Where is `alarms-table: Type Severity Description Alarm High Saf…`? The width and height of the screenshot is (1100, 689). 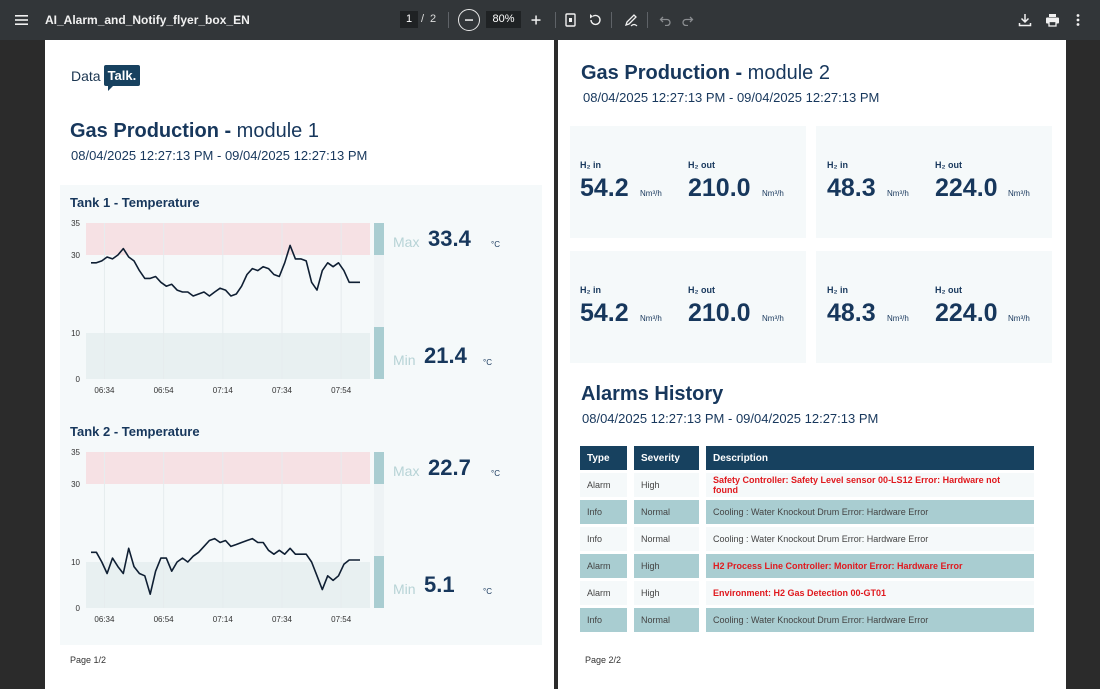
alarms-table: Type Severity Description Alarm High Saf… is located at coordinates (807, 539).